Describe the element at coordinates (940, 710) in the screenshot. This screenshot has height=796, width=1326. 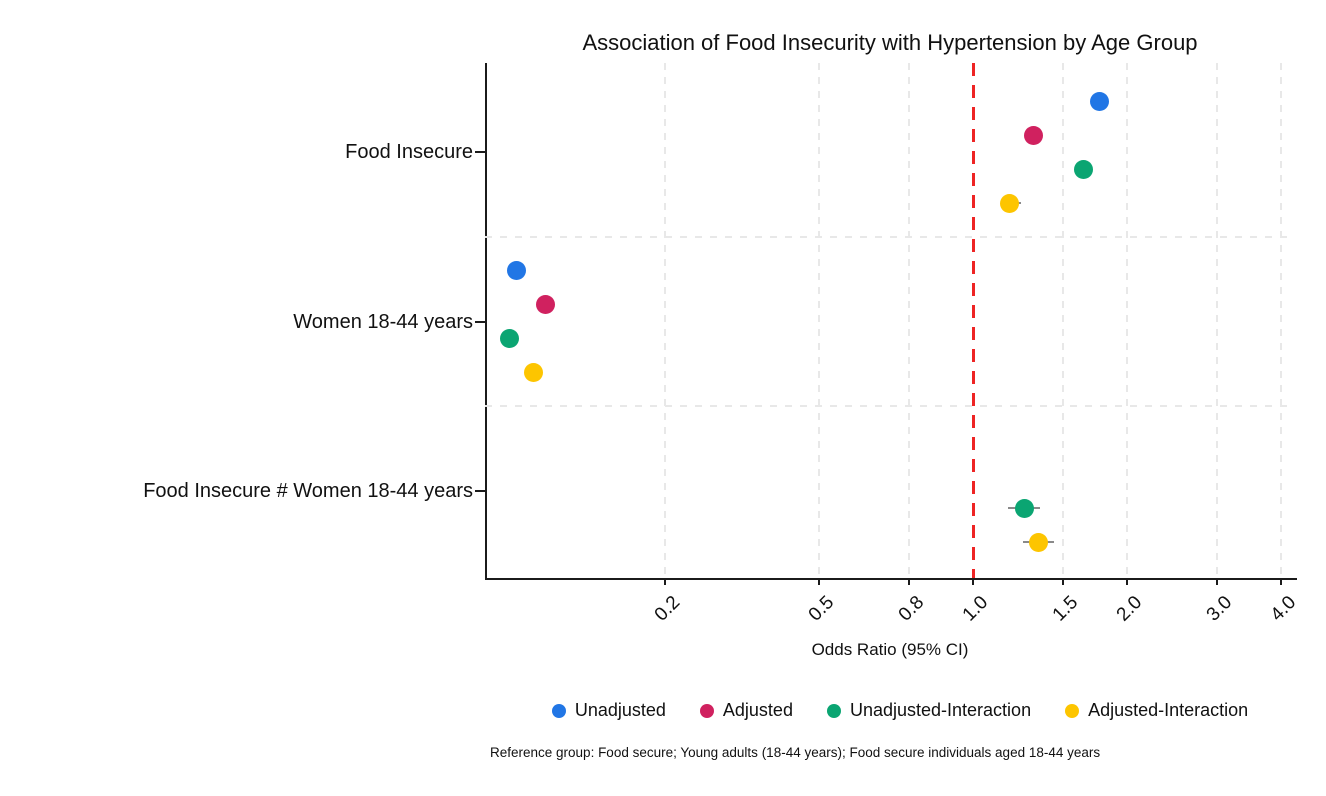
I see `legend-label: Unadjusted-Interaction` at that location.